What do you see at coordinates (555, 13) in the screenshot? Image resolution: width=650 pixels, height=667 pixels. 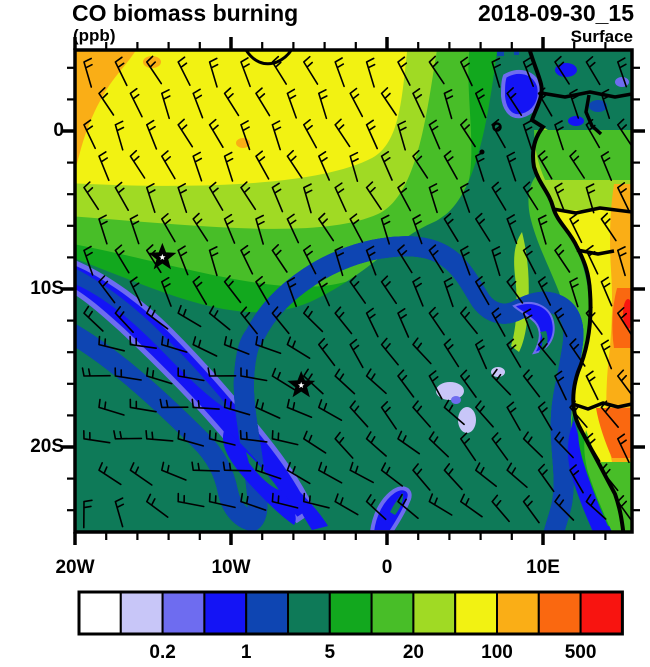 I see `datetime-label: 2018-09-30_15` at bounding box center [555, 13].